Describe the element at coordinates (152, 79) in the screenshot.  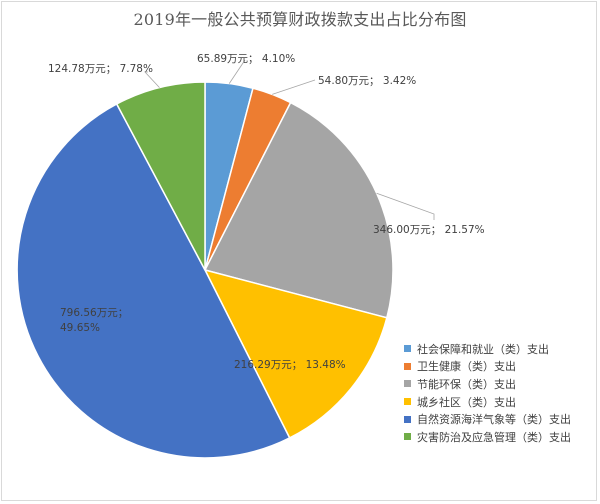
I see `leader-line-disaster-prevention` at that location.